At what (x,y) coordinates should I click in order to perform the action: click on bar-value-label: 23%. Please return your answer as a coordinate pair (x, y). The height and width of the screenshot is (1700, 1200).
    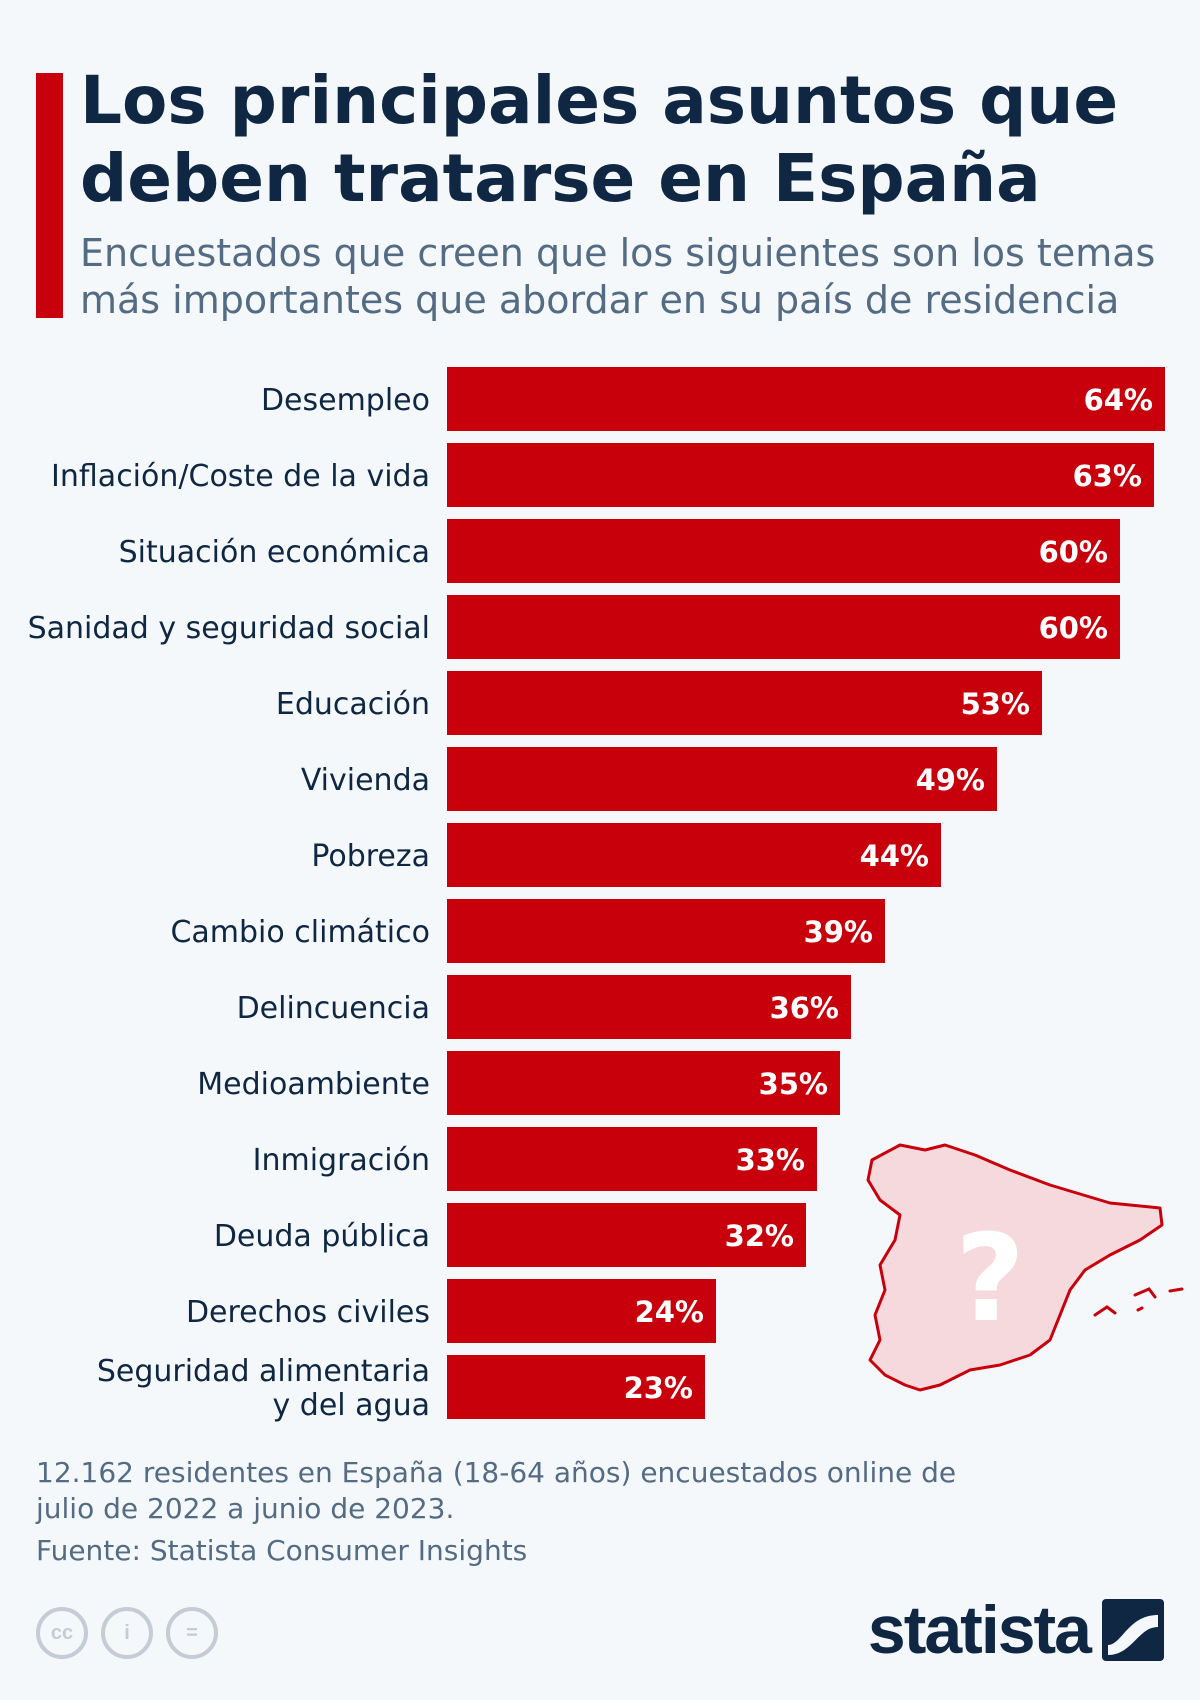
    Looking at the image, I should click on (658, 1388).